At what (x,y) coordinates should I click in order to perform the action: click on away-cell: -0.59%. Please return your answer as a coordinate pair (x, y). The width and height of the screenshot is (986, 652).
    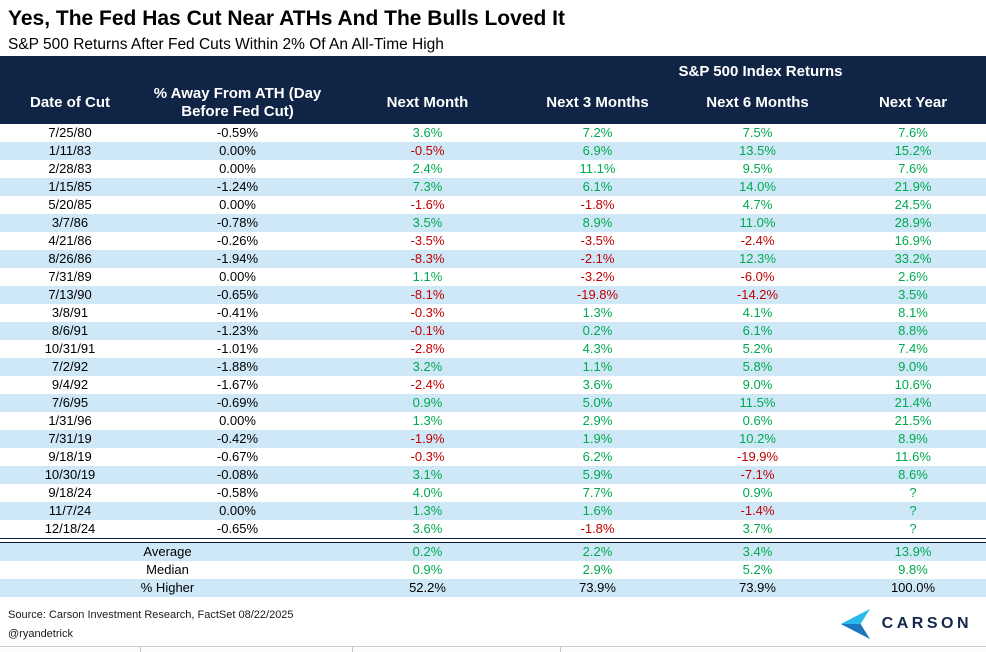
    Looking at the image, I should click on (237, 132).